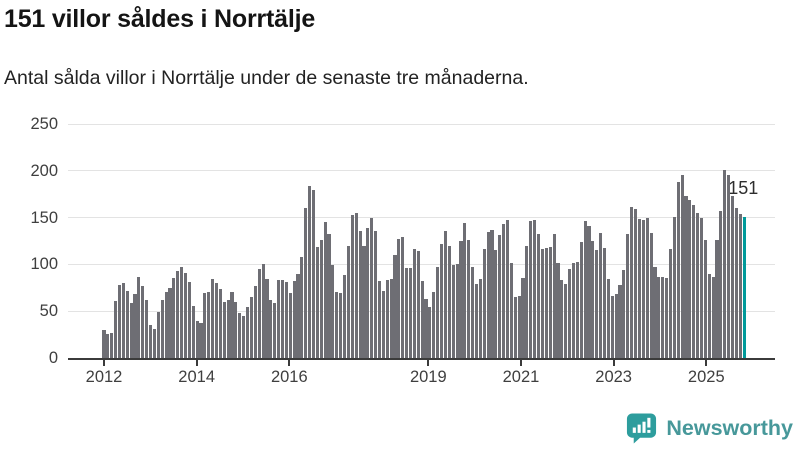  Describe the element at coordinates (289, 377) in the screenshot. I see `x-tick-label: 2016` at that location.